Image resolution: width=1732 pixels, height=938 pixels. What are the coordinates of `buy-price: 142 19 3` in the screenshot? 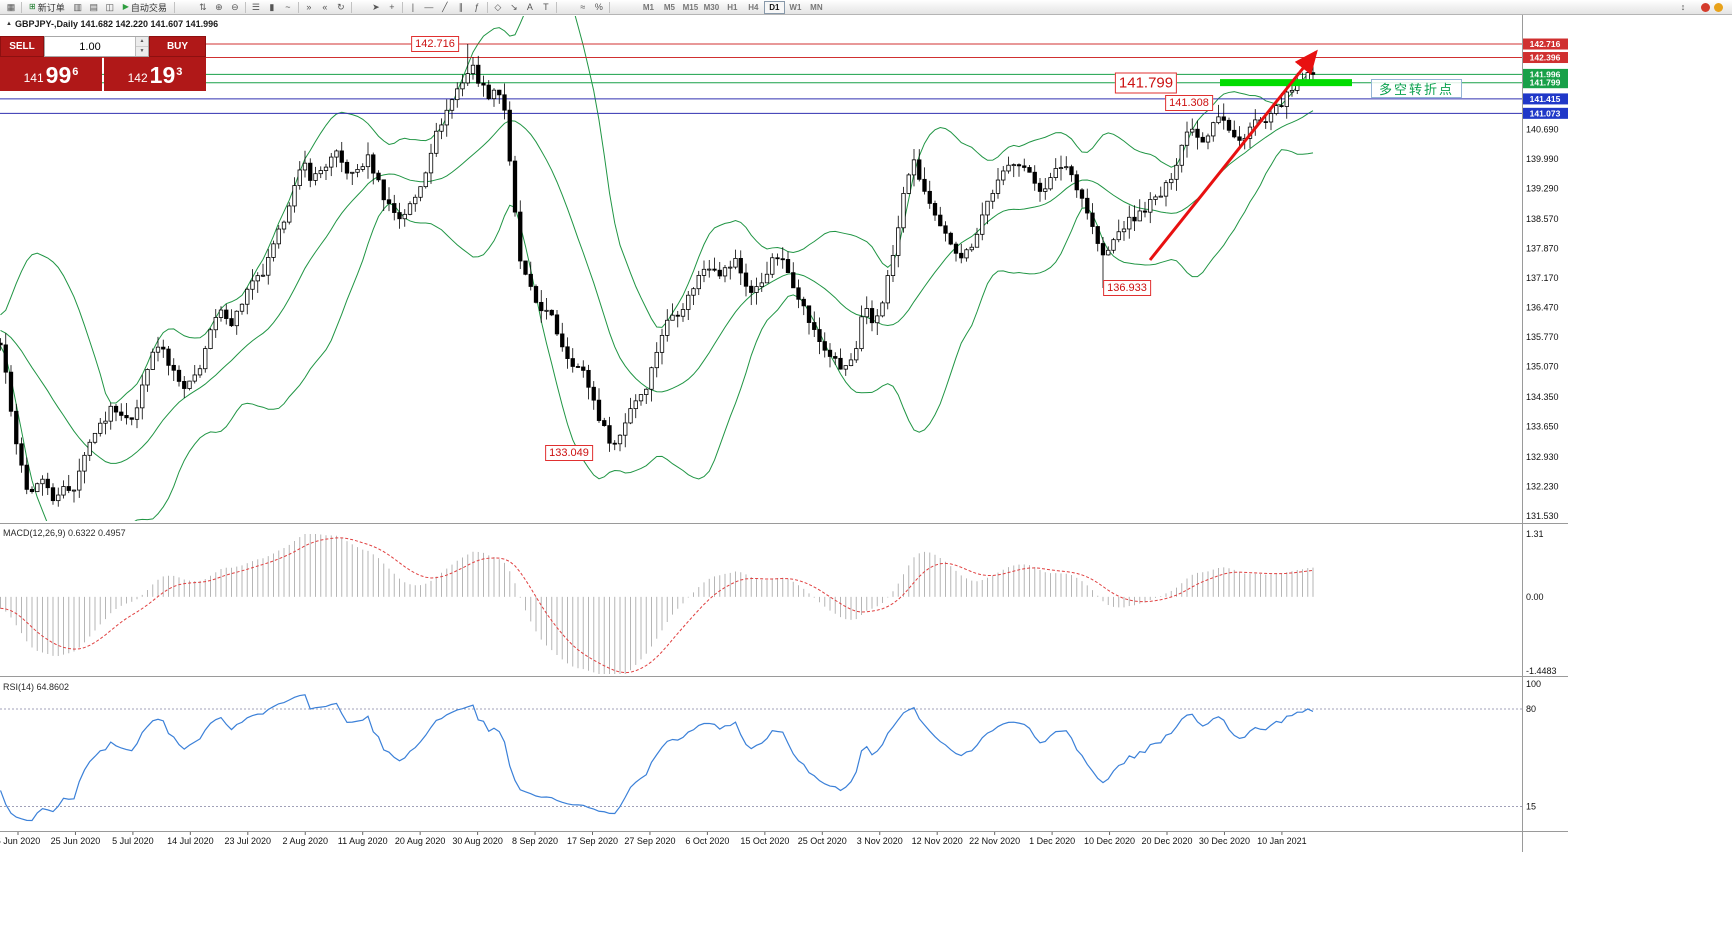 It's located at (155, 74).